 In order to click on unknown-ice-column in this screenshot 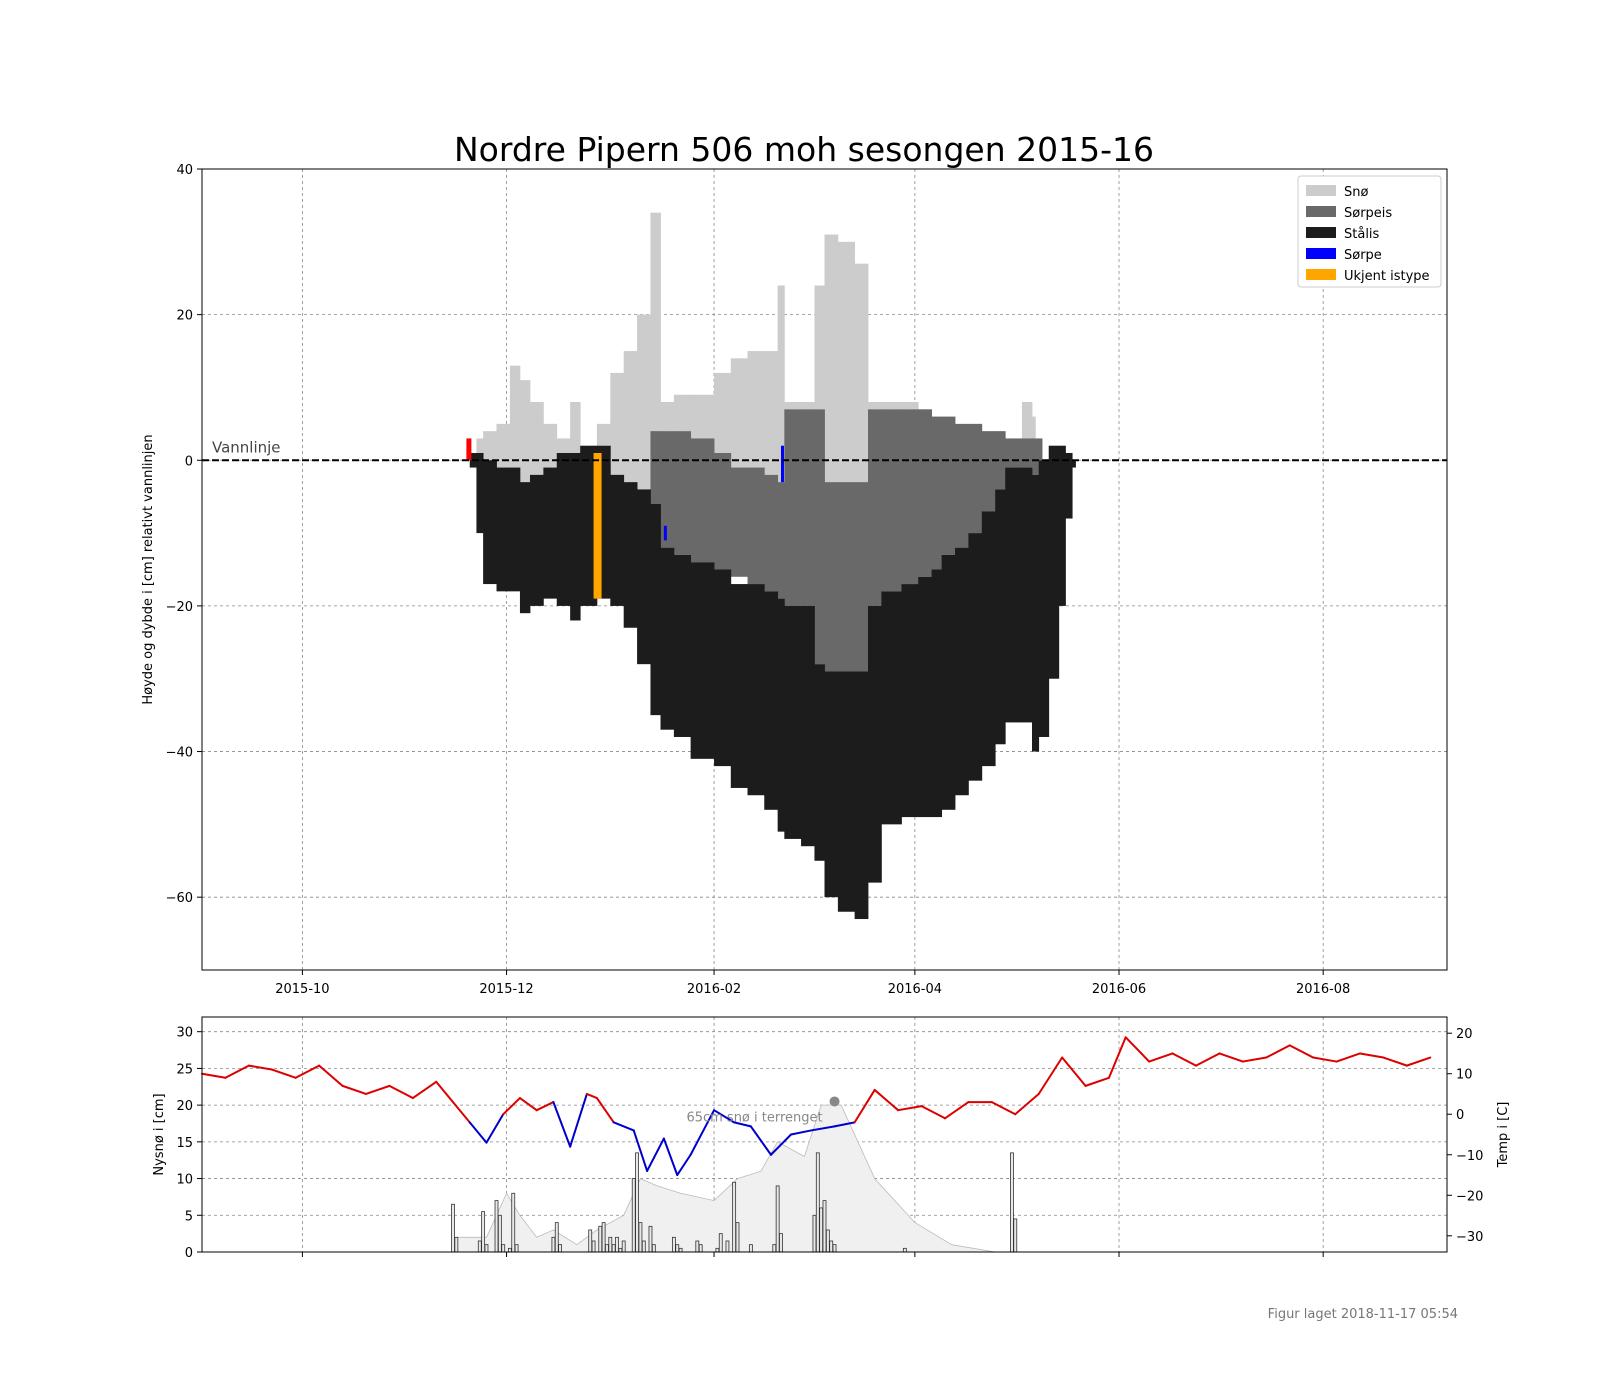, I will do `click(597, 525)`.